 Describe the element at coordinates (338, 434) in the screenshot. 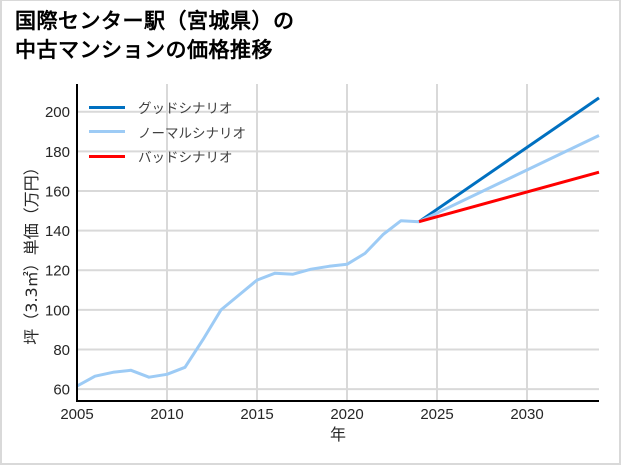

I see `x-axis-title: 年` at that location.